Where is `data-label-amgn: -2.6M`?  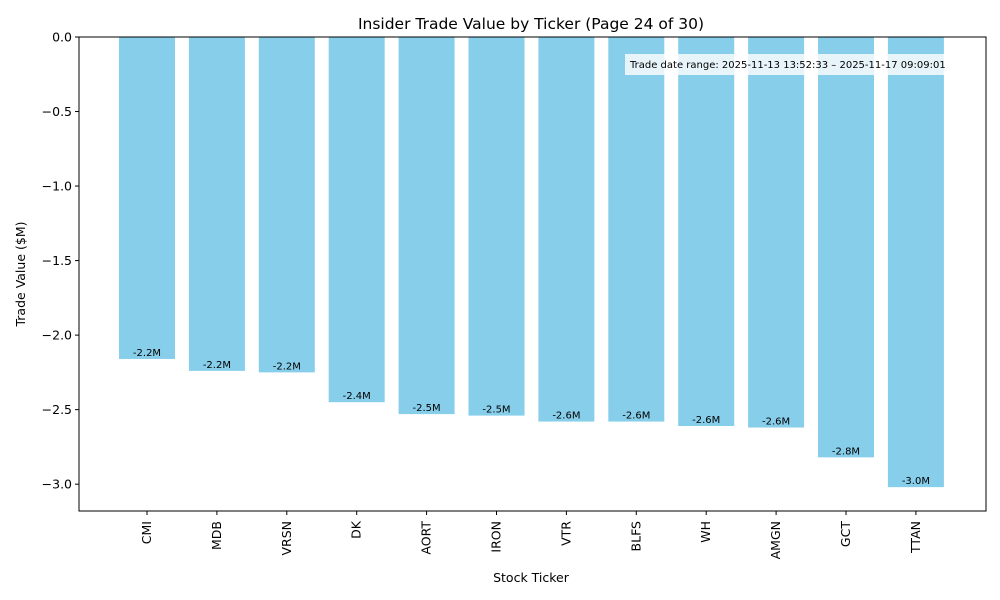 data-label-amgn: -2.6M is located at coordinates (776, 422).